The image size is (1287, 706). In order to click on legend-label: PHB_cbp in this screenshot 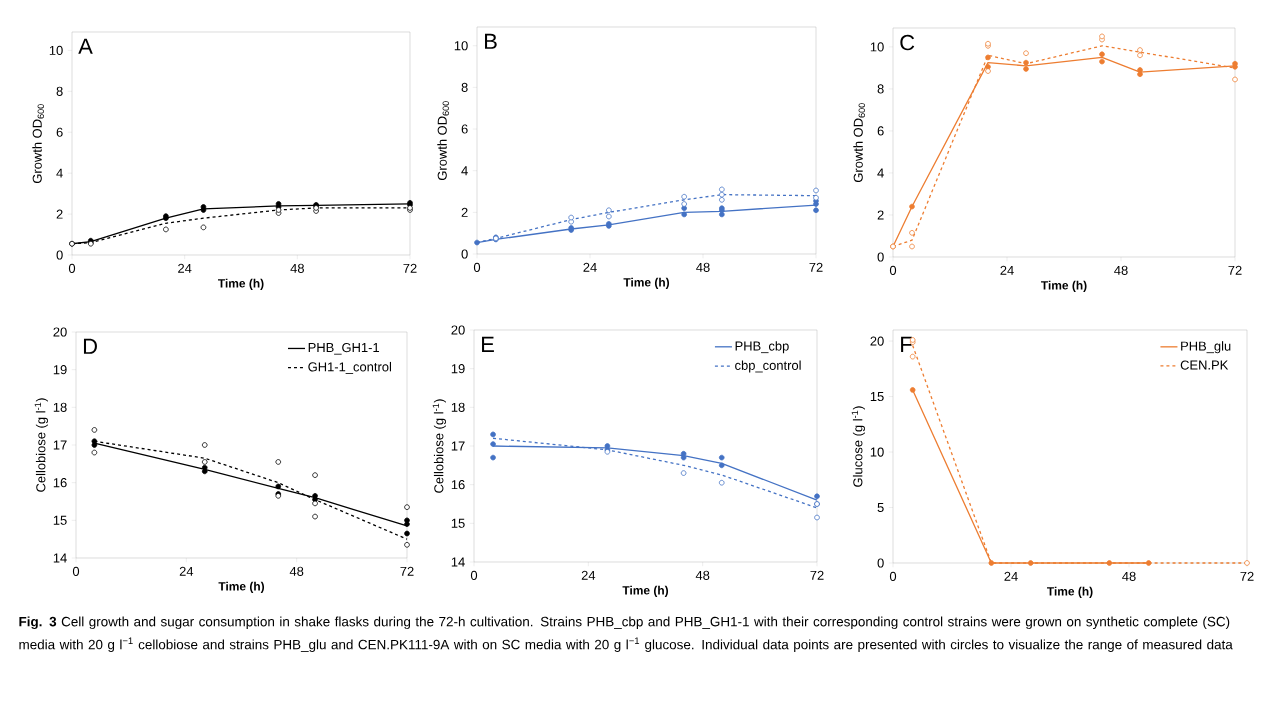, I will do `click(762, 347)`.